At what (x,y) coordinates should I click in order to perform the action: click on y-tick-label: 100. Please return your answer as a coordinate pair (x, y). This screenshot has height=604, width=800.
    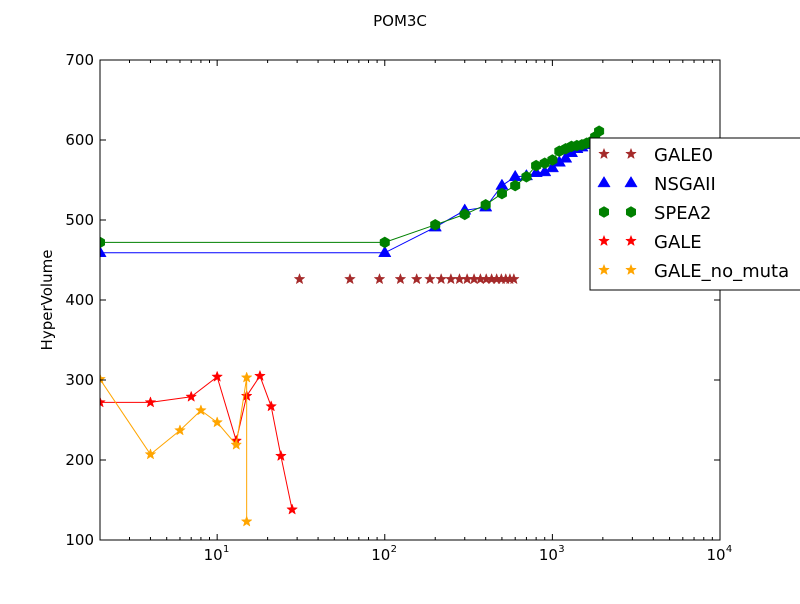
    Looking at the image, I should click on (79, 540).